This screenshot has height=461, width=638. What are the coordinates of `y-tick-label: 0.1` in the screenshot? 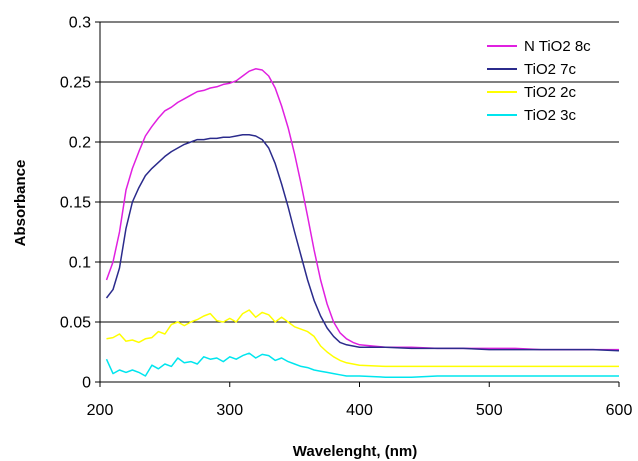 It's located at (80, 263).